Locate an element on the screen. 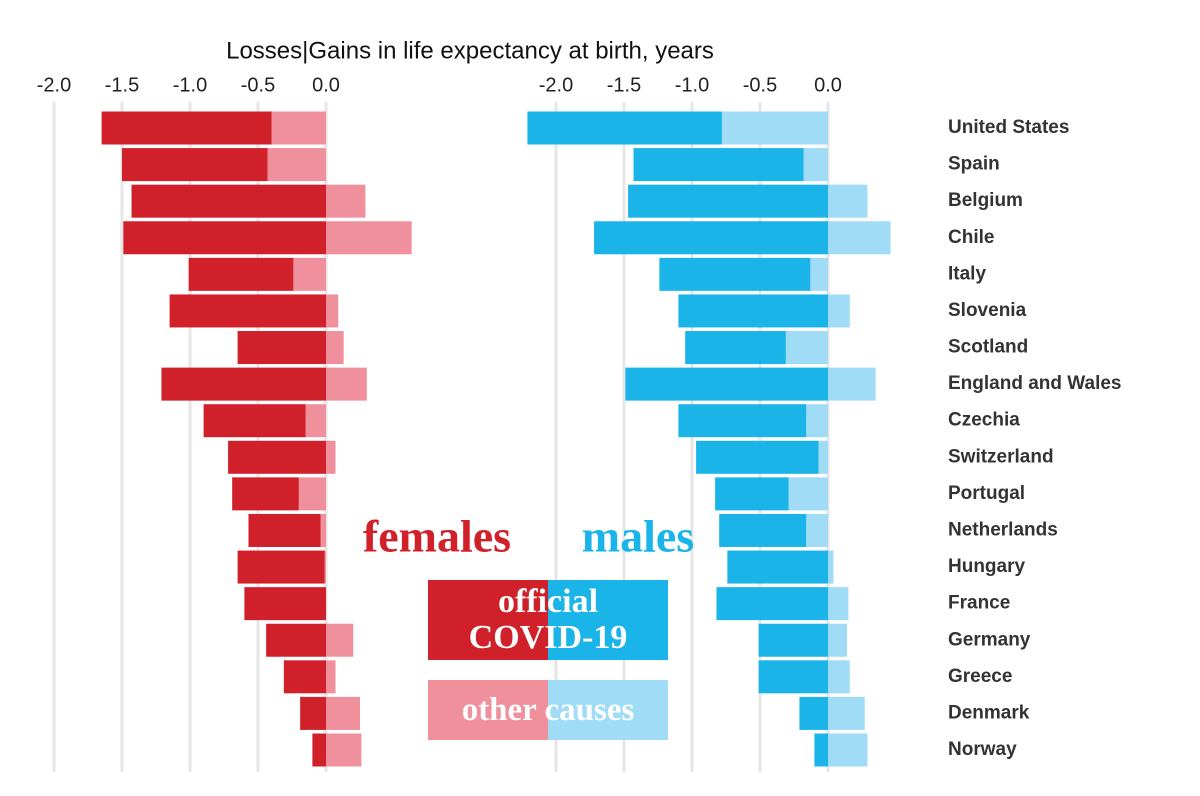 This screenshot has width=1200, height=796. legend-label: females is located at coordinates (437, 536).